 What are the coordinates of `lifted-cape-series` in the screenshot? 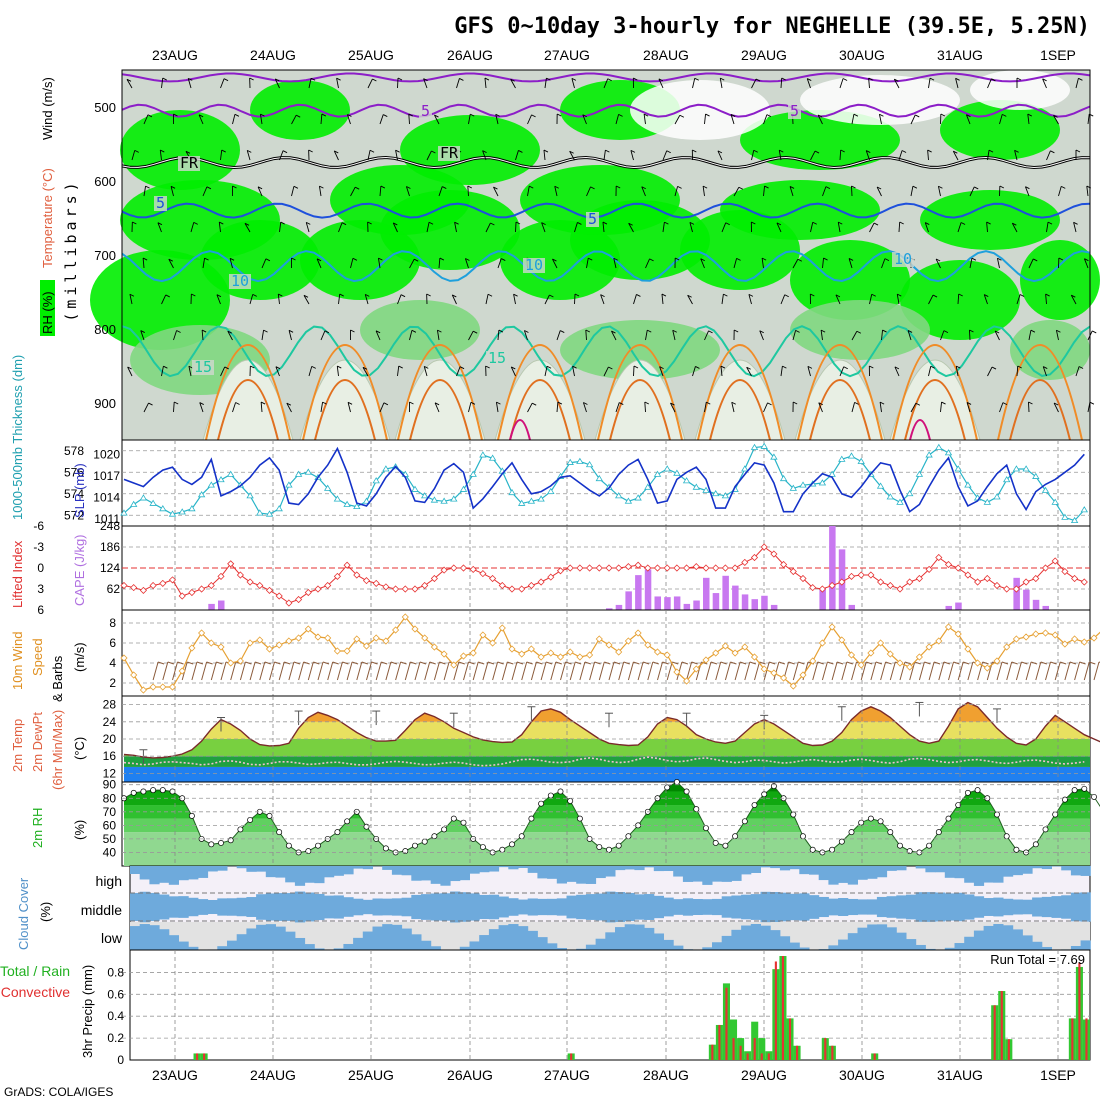 It's located at (605, 568).